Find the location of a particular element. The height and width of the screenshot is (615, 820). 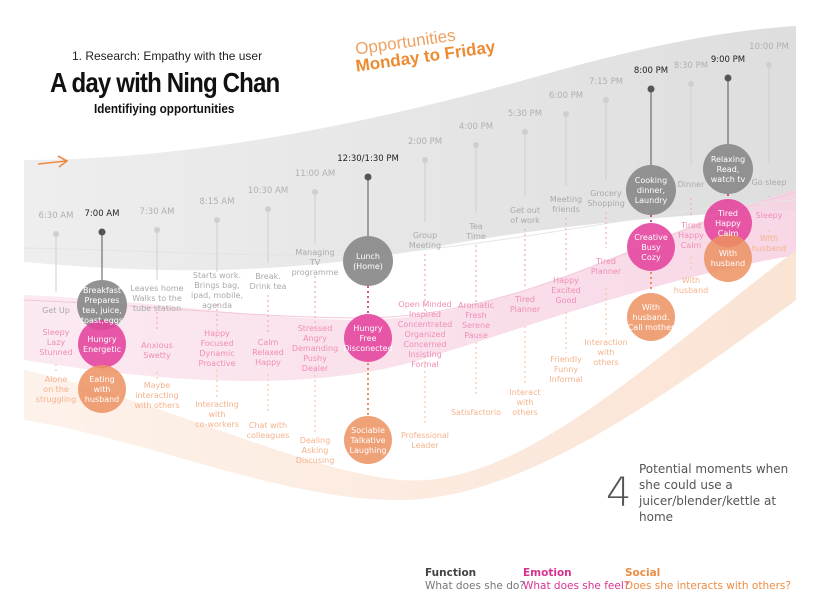

function-text-line: Get Up is located at coordinates (56, 310).